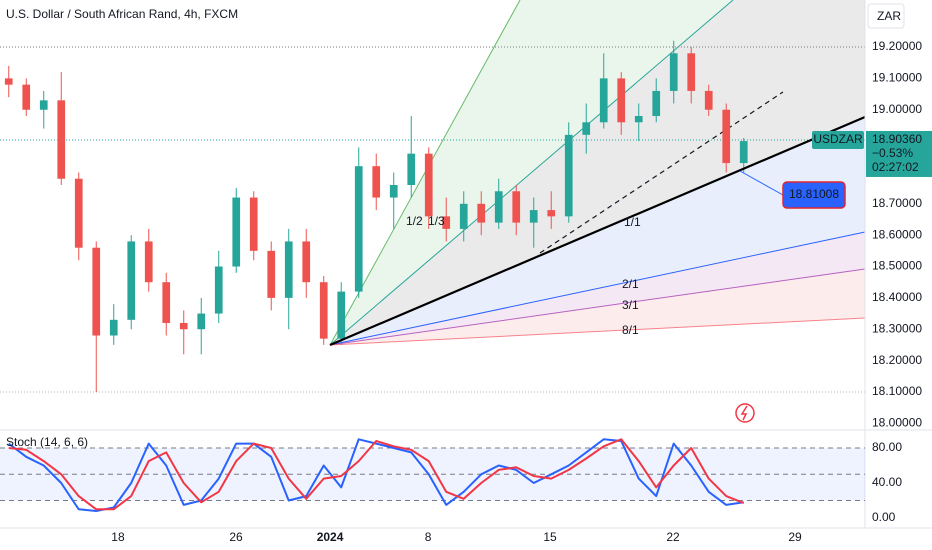 The height and width of the screenshot is (550, 932). Describe the element at coordinates (897, 328) in the screenshot. I see `y-tick-label: 18.30000` at that location.